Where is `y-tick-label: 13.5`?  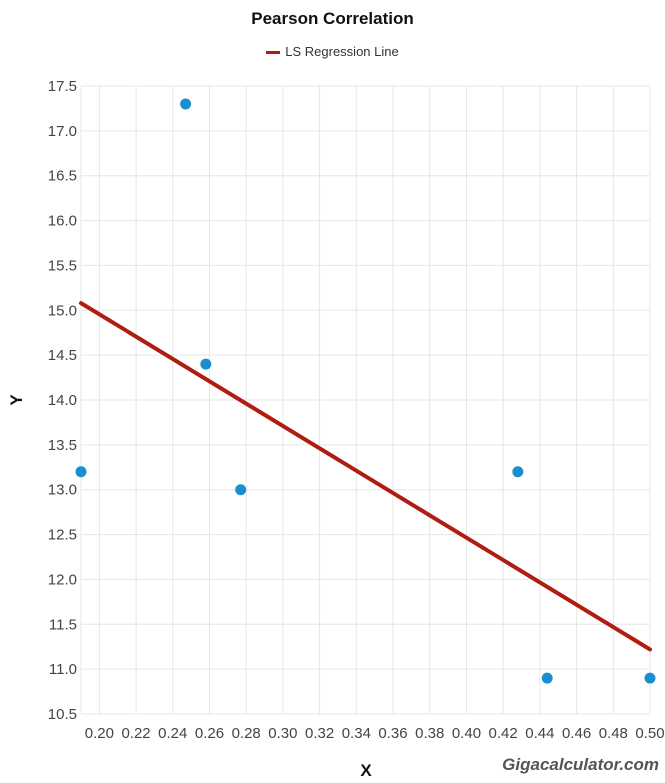
y-tick-label: 13.5 is located at coordinates (62, 445).